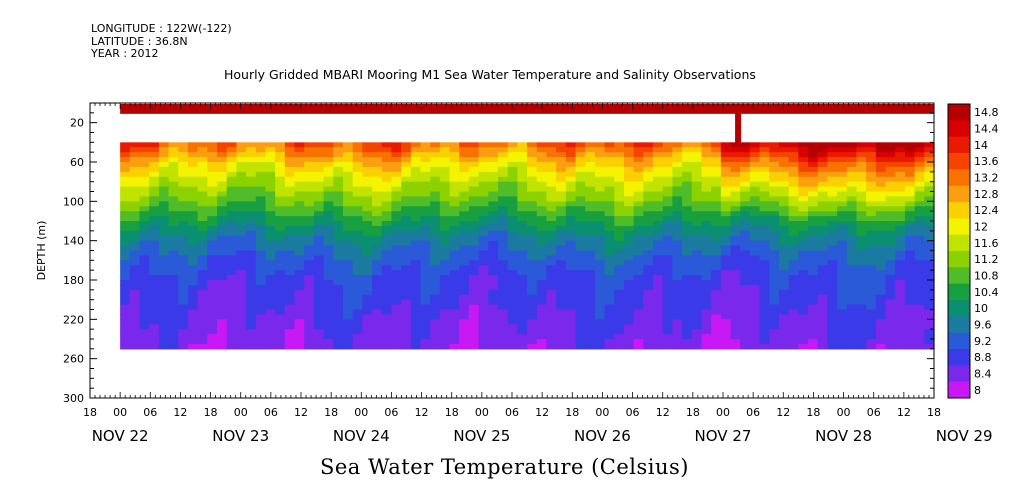  What do you see at coordinates (633, 412) in the screenshot?
I see `x-hour-label: 06` at bounding box center [633, 412].